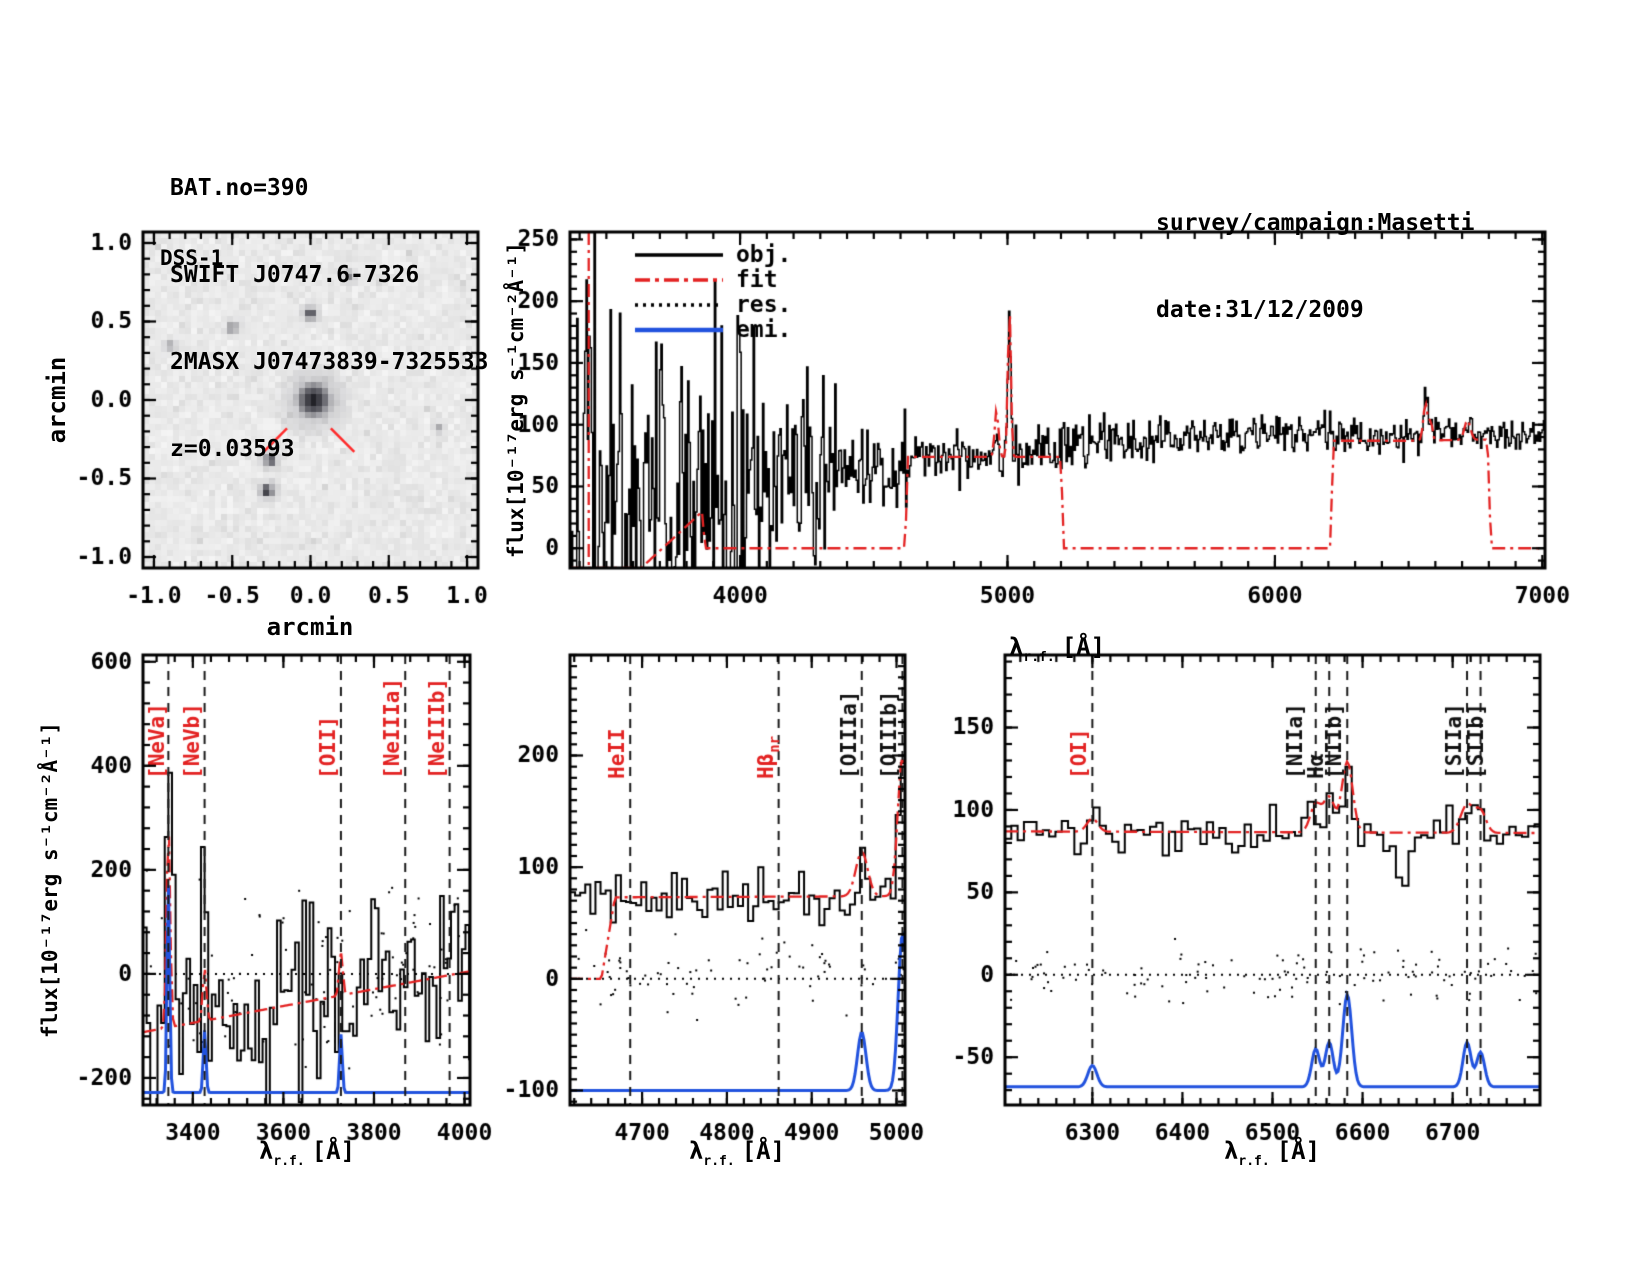 The image size is (1650, 1275). Describe the element at coordinates (57, 400) in the screenshot. I see `dss-y-axis-label: arcmin` at that location.